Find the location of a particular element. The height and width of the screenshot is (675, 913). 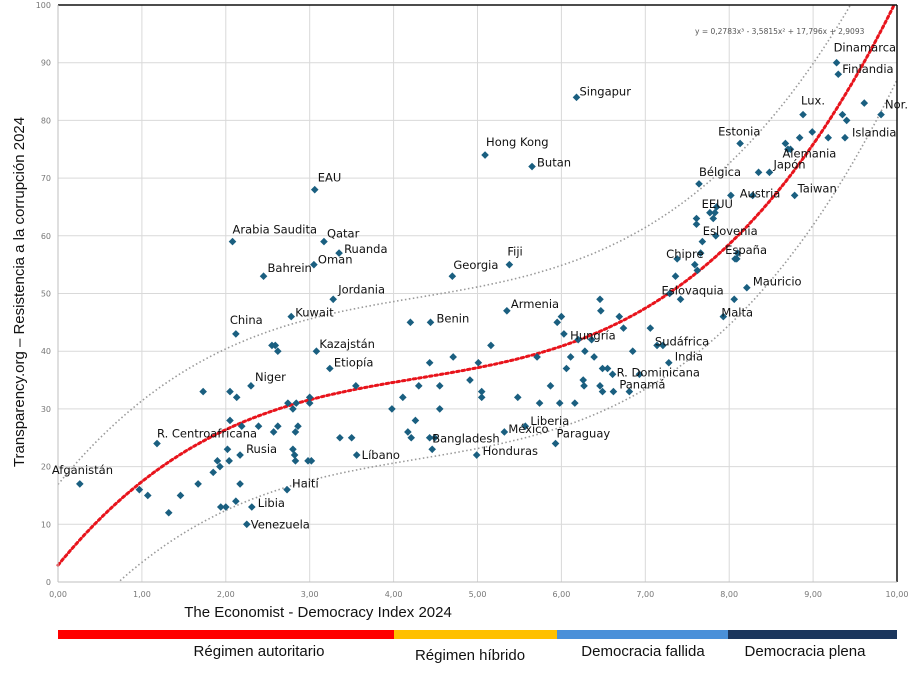

point-label: Venezuela is located at coordinates (280, 524).